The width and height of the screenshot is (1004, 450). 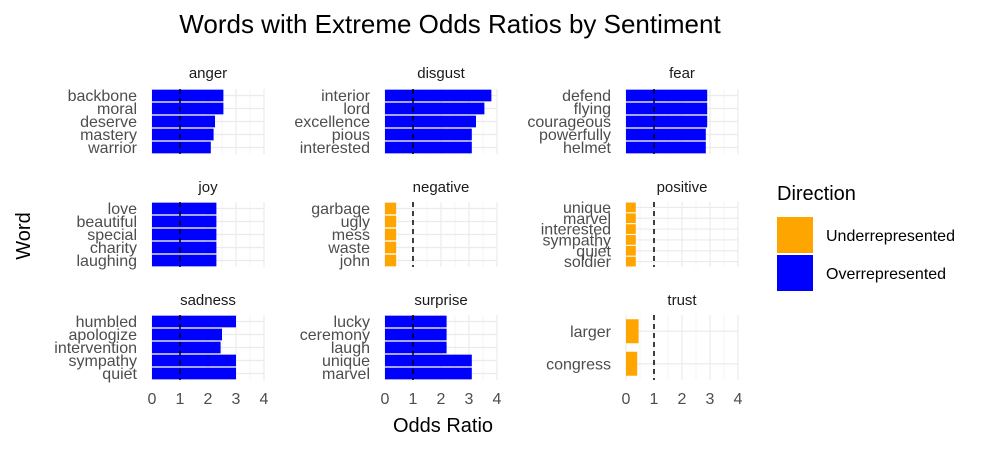 I want to click on word-label: excellence, so click(x=332, y=122).